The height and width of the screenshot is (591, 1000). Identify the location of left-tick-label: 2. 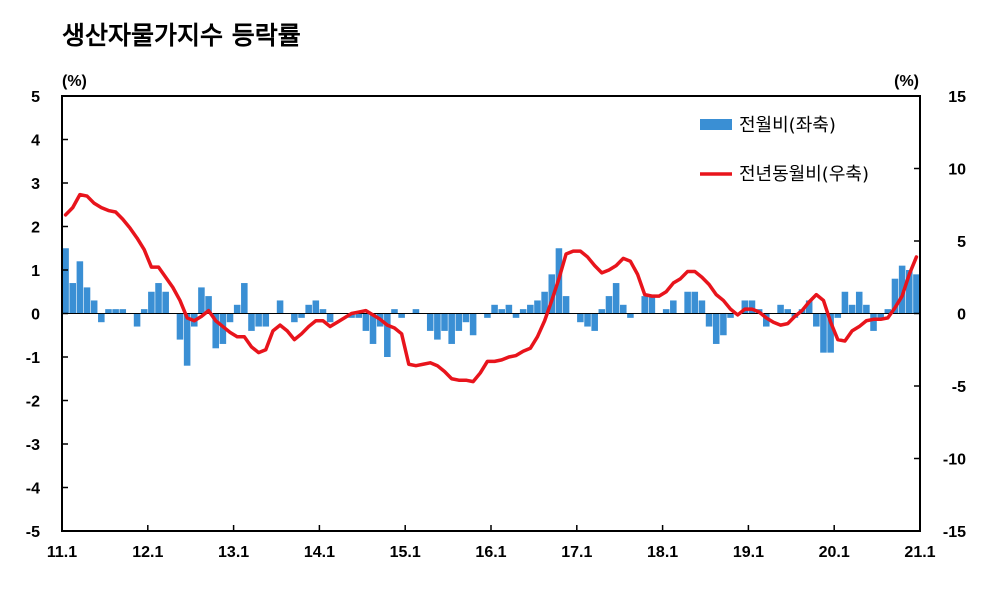
(35, 228).